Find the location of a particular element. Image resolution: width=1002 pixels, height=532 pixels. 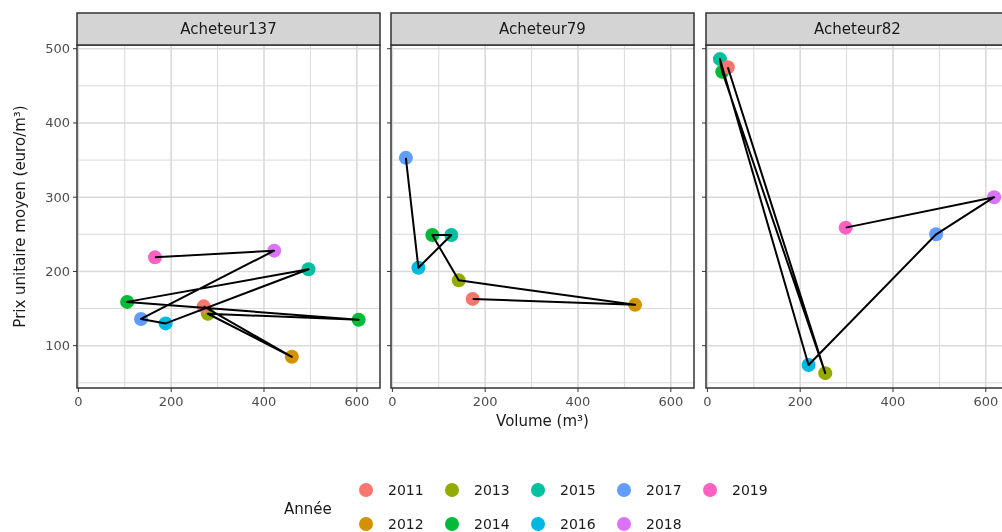

legend-label: 2014 is located at coordinates (492, 524).